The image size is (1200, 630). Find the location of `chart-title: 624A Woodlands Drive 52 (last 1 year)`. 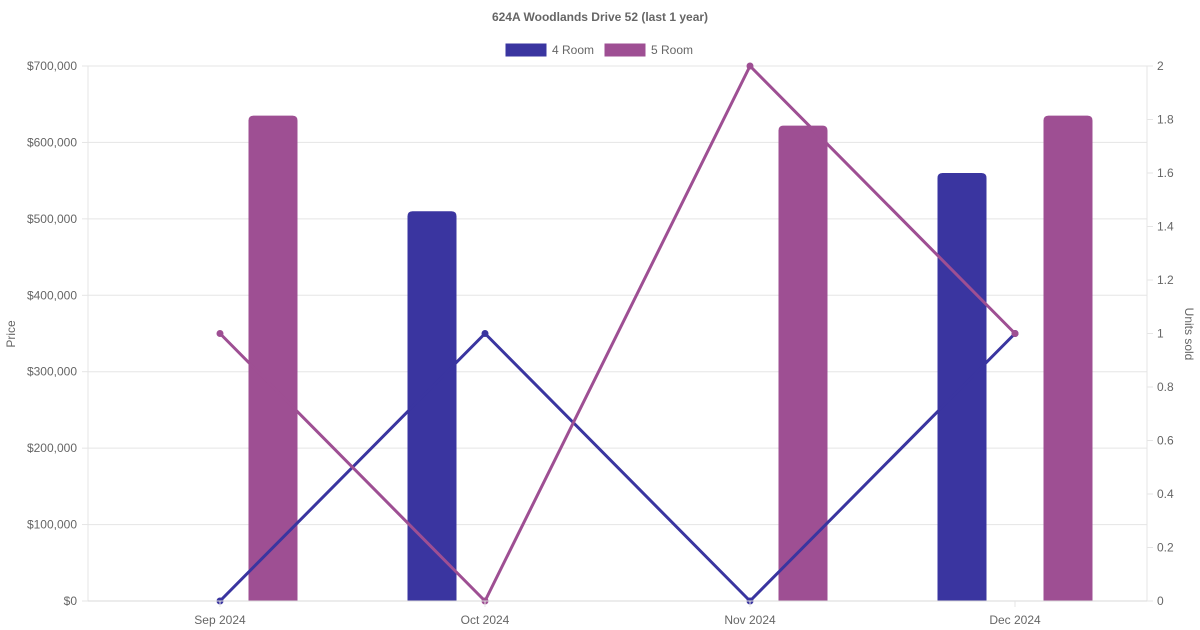

chart-title: 624A Woodlands Drive 52 (last 1 year) is located at coordinates (600, 17).